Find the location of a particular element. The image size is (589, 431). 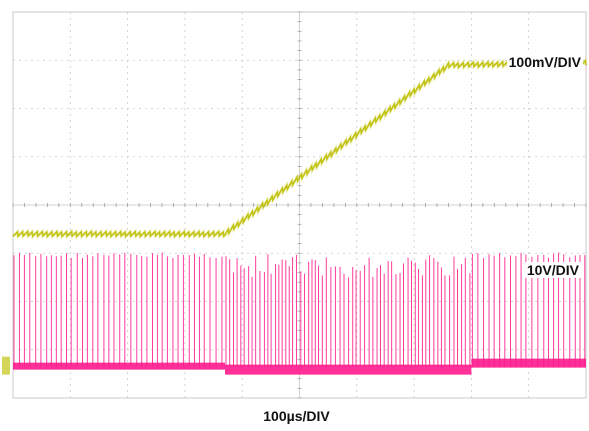

channel-ground-marker is located at coordinates (6, 365).